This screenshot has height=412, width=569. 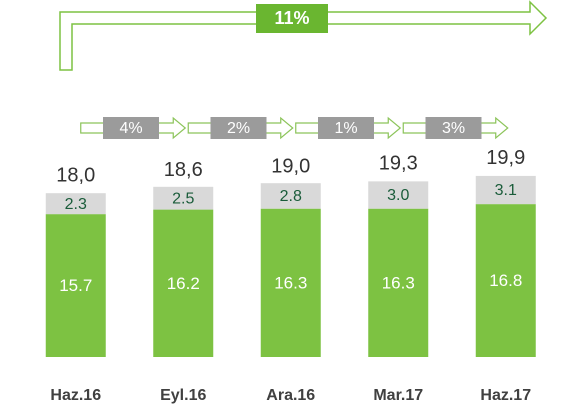 What do you see at coordinates (290, 166) in the screenshot?
I see `total-label: 19,0` at bounding box center [290, 166].